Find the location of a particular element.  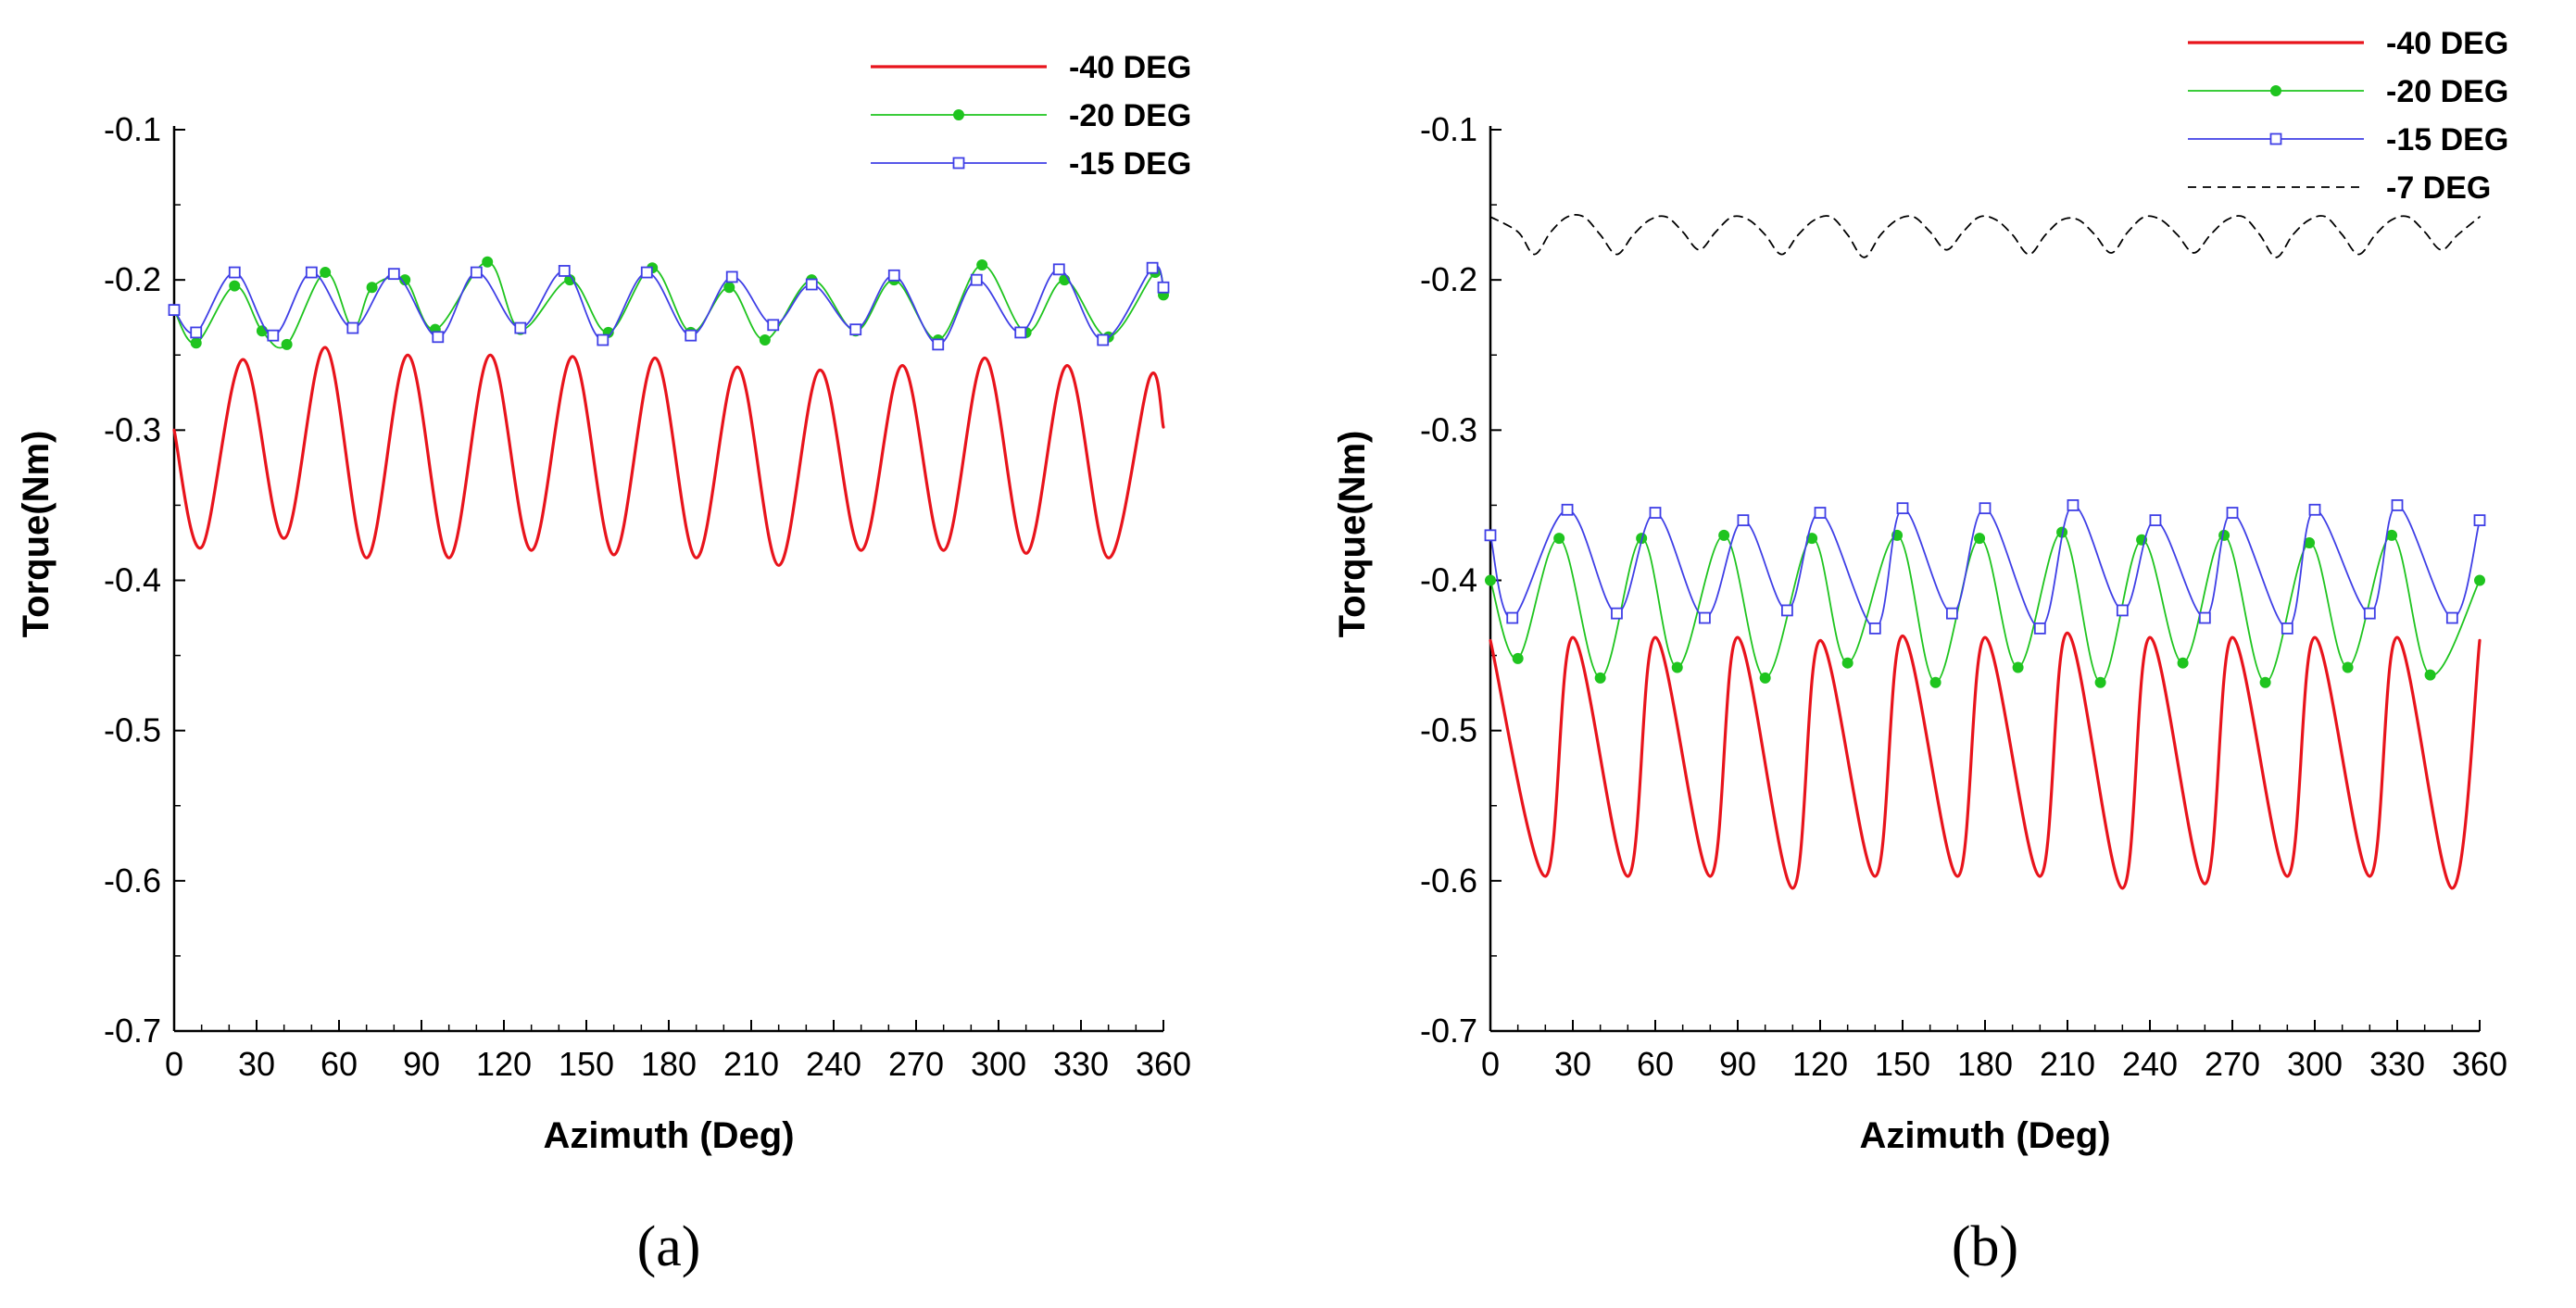

legend-entry: -7 DEG is located at coordinates (2339, 188).